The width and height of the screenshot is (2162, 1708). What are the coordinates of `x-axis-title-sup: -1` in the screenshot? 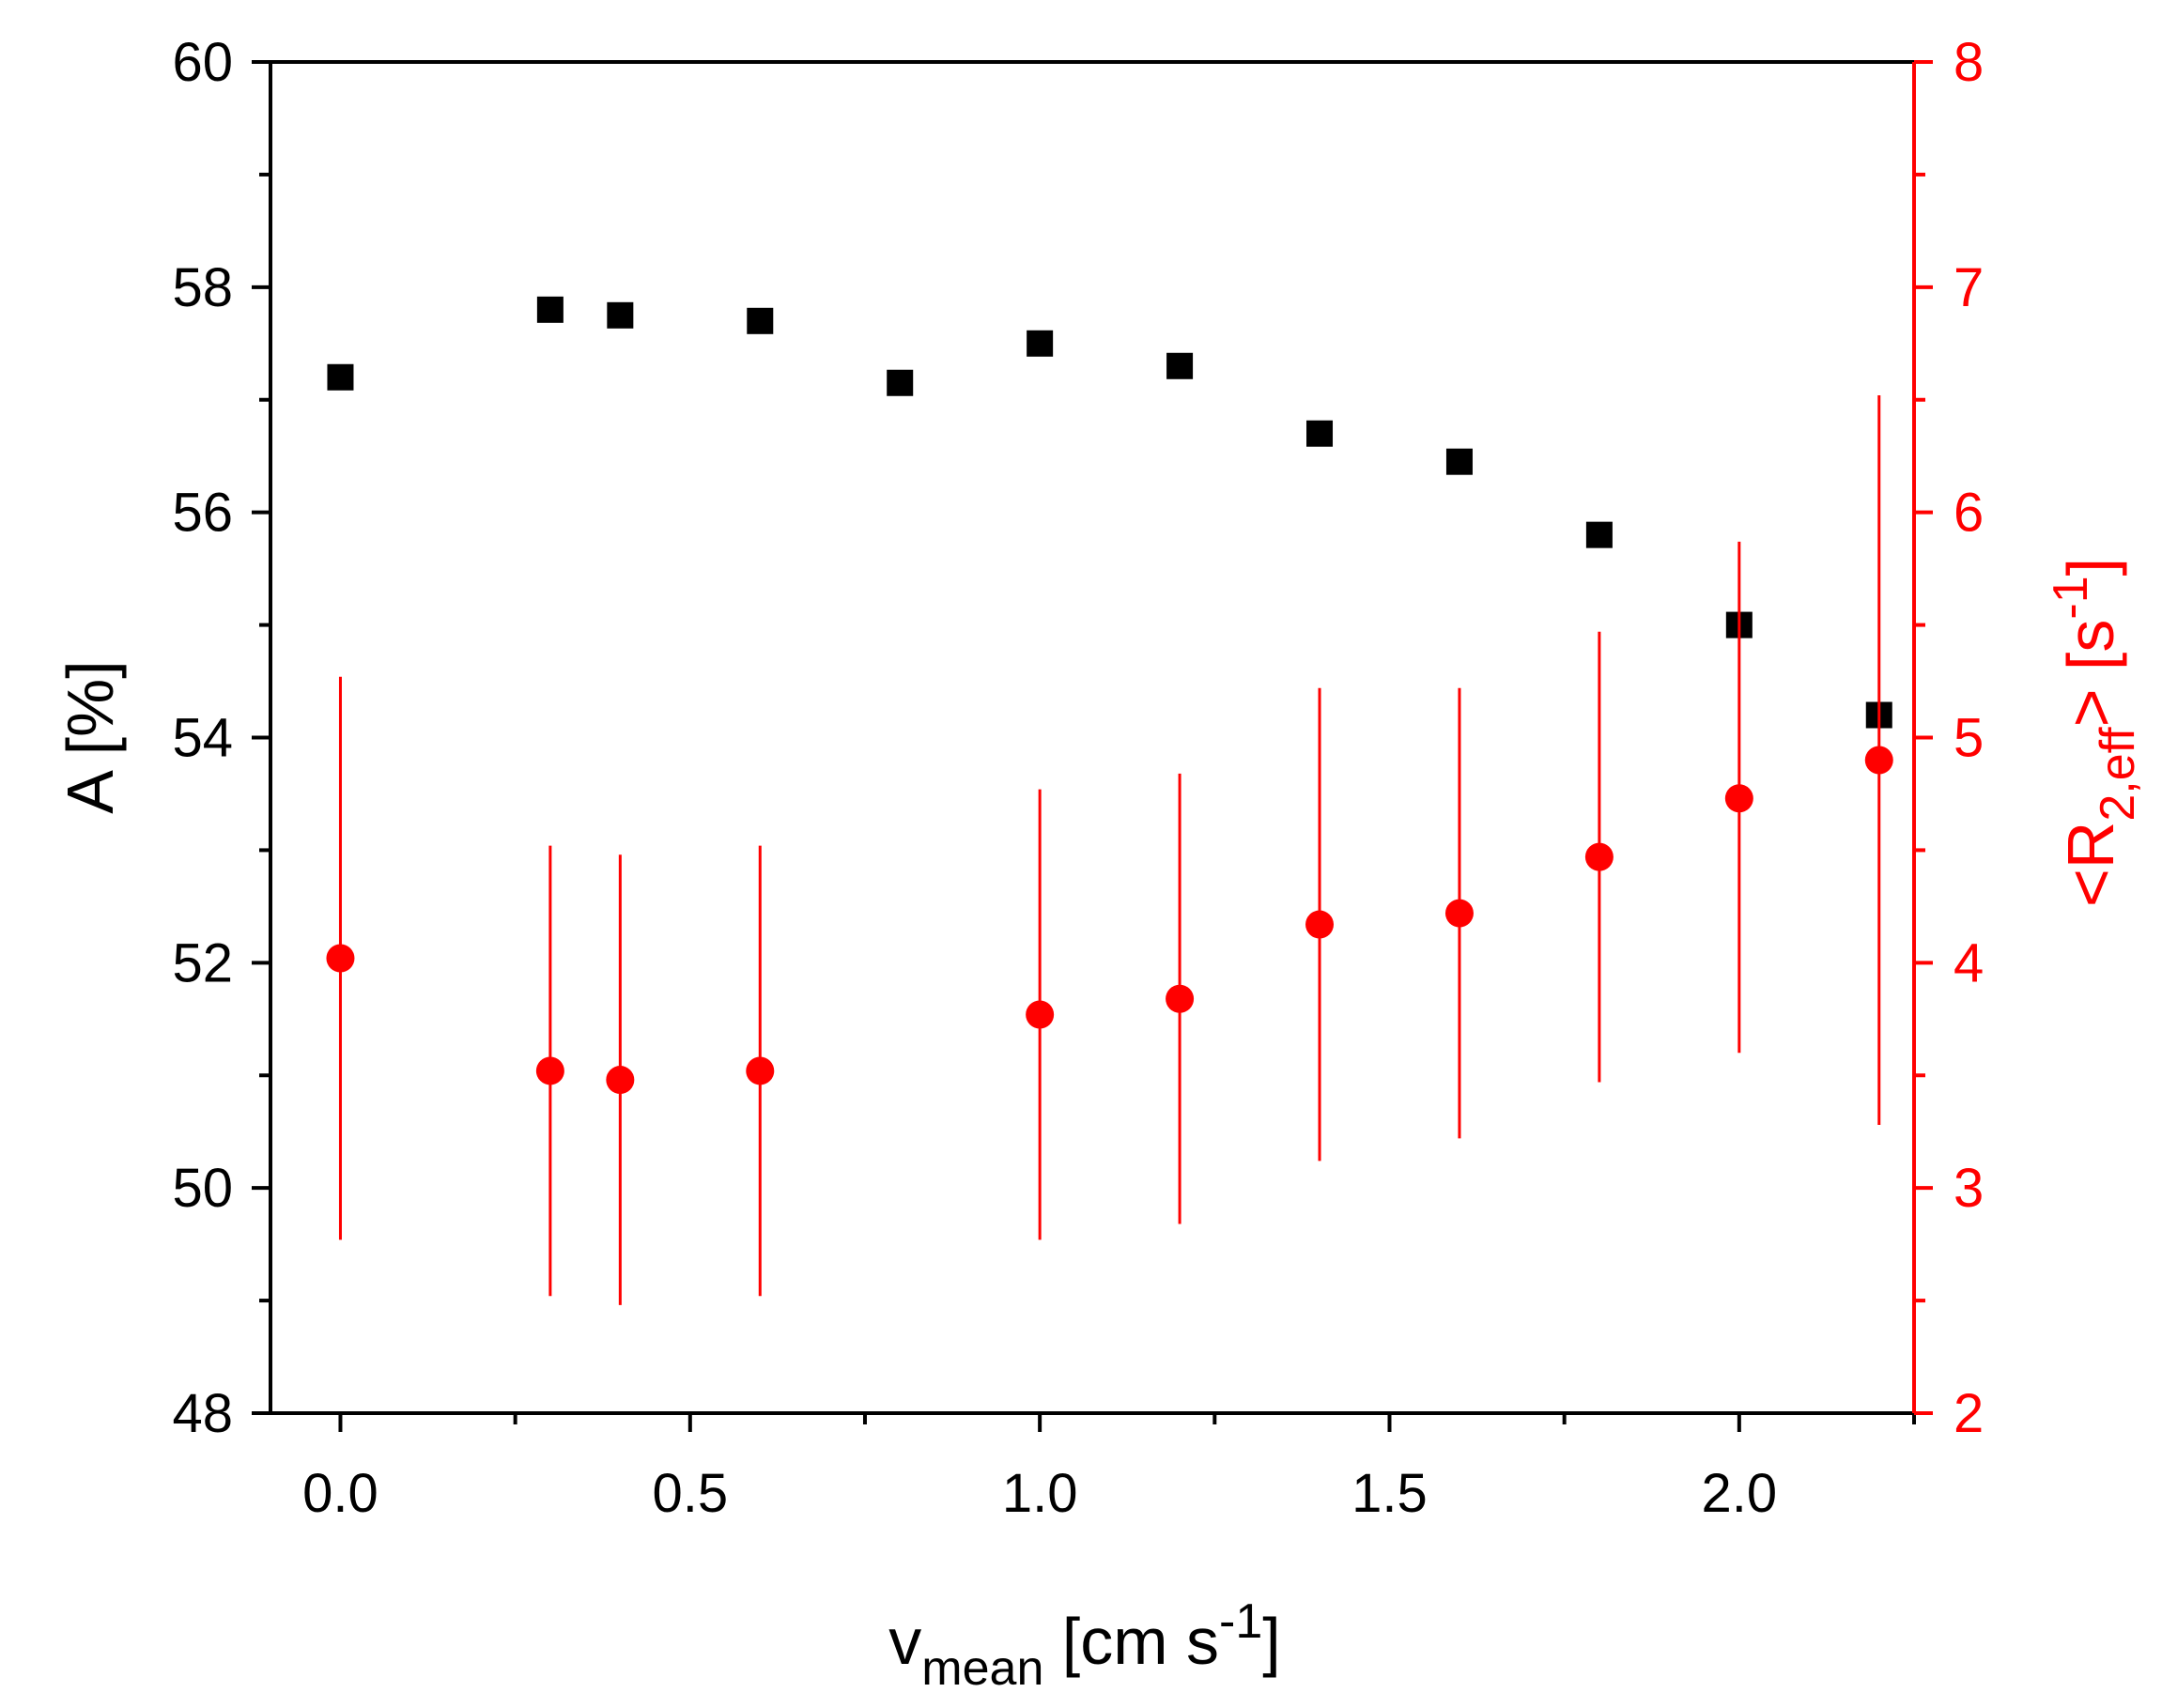 It's located at (1240, 1621).